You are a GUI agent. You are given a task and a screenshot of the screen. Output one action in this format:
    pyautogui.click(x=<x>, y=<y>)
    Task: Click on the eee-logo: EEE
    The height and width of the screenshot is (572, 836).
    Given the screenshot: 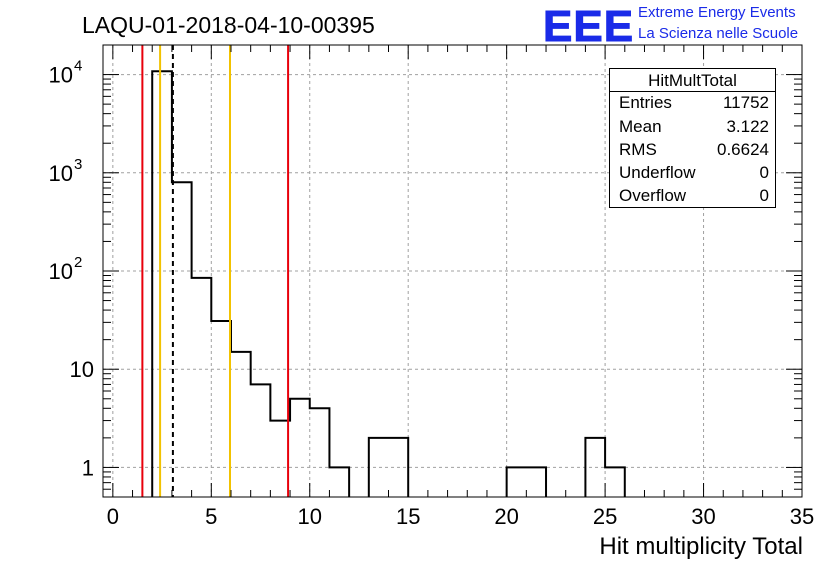 What is the action you would take?
    pyautogui.click(x=588, y=27)
    